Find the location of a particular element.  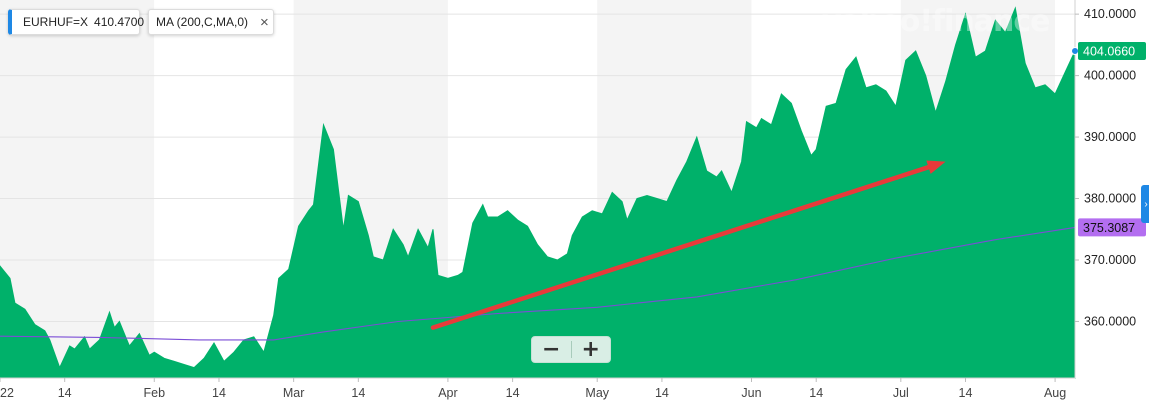

symbol-legend-chip: EURHUF=X 410.4700 is located at coordinates (76, 22).